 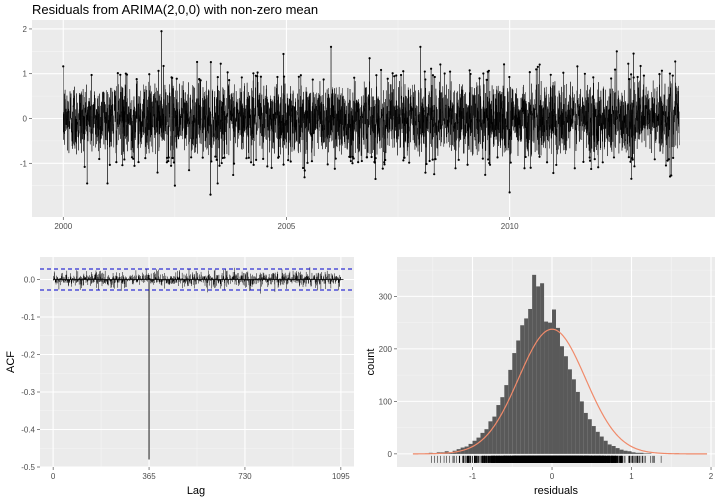 I want to click on histogram-x-tick-label: 2, so click(x=711, y=476).